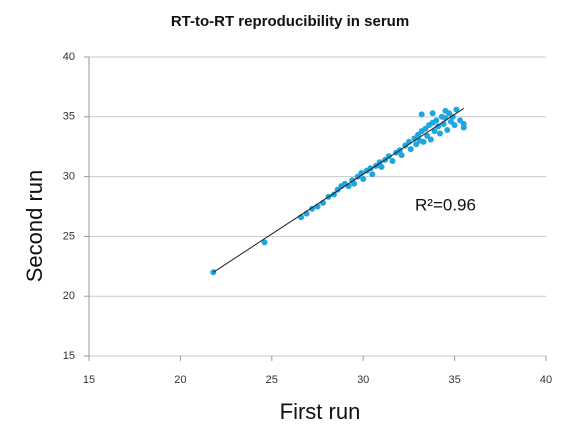 The width and height of the screenshot is (564, 428). Describe the element at coordinates (69, 356) in the screenshot. I see `y-tick-label: 15` at that location.